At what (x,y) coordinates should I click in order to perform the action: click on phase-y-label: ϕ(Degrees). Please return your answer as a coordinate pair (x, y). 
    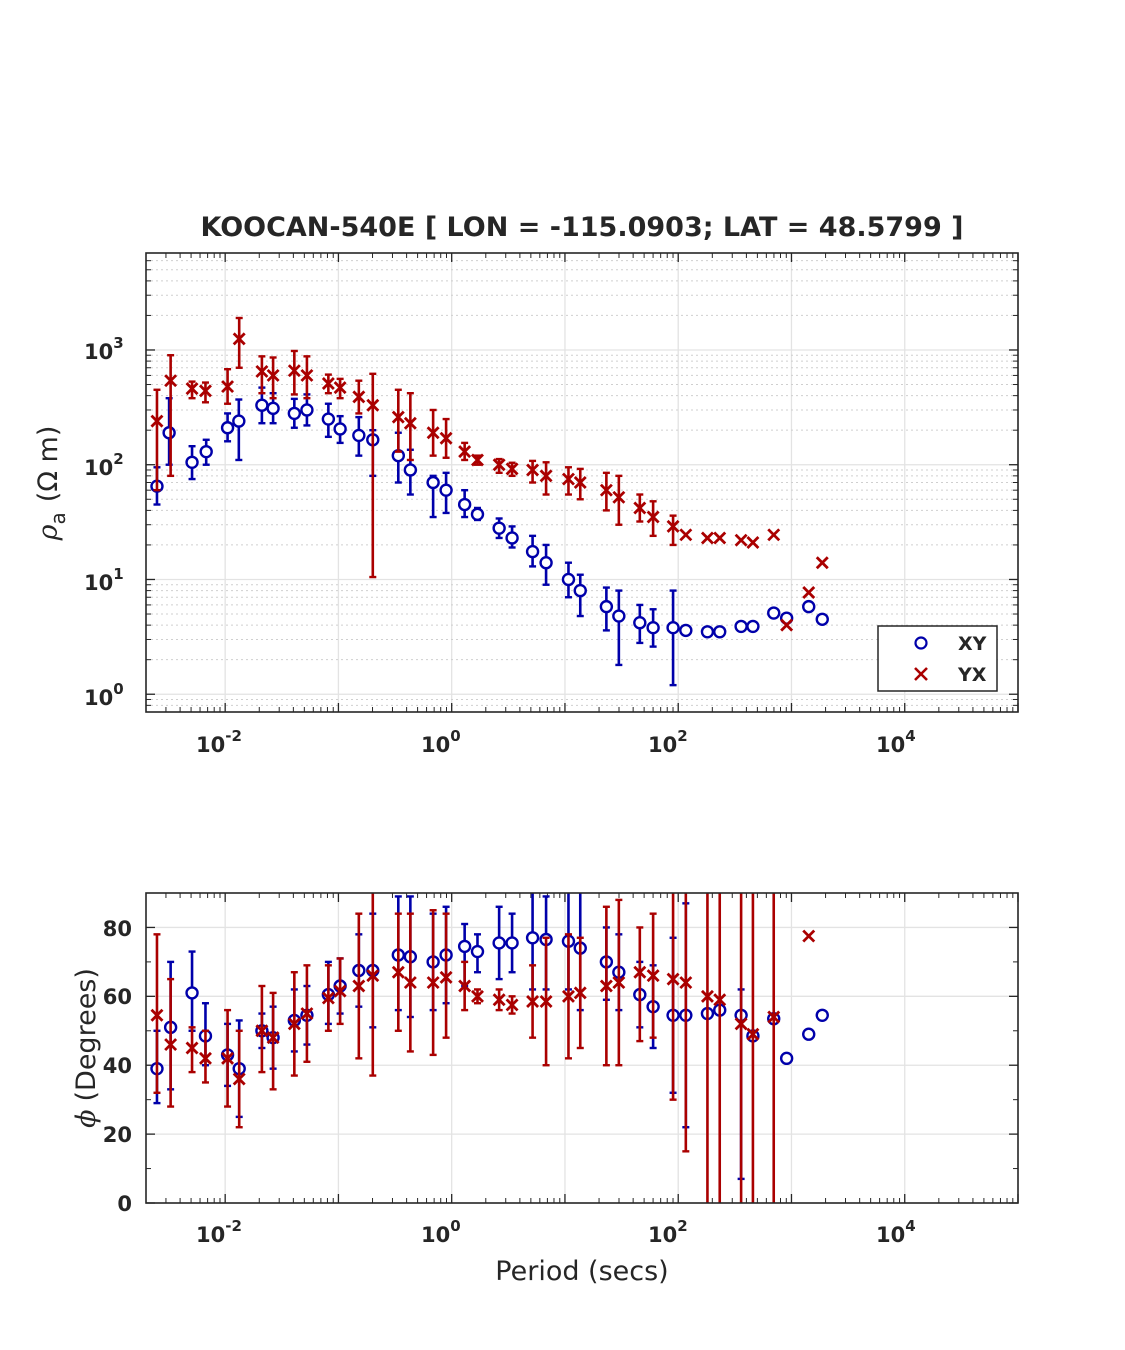
    Looking at the image, I should click on (86, 1048).